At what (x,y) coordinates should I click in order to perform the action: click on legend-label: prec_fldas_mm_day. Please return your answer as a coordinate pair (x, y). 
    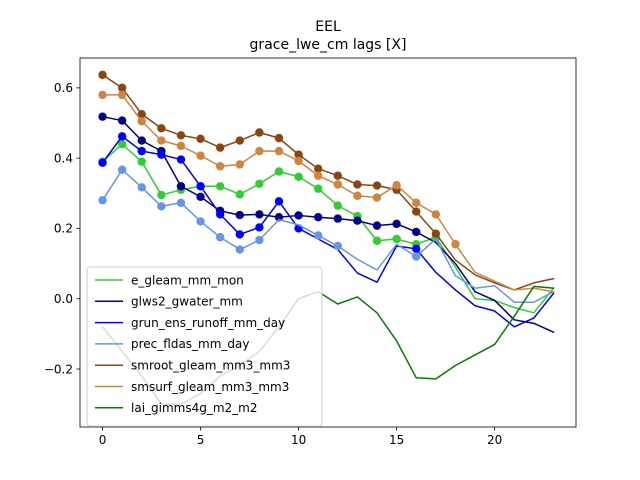
    Looking at the image, I should click on (190, 344).